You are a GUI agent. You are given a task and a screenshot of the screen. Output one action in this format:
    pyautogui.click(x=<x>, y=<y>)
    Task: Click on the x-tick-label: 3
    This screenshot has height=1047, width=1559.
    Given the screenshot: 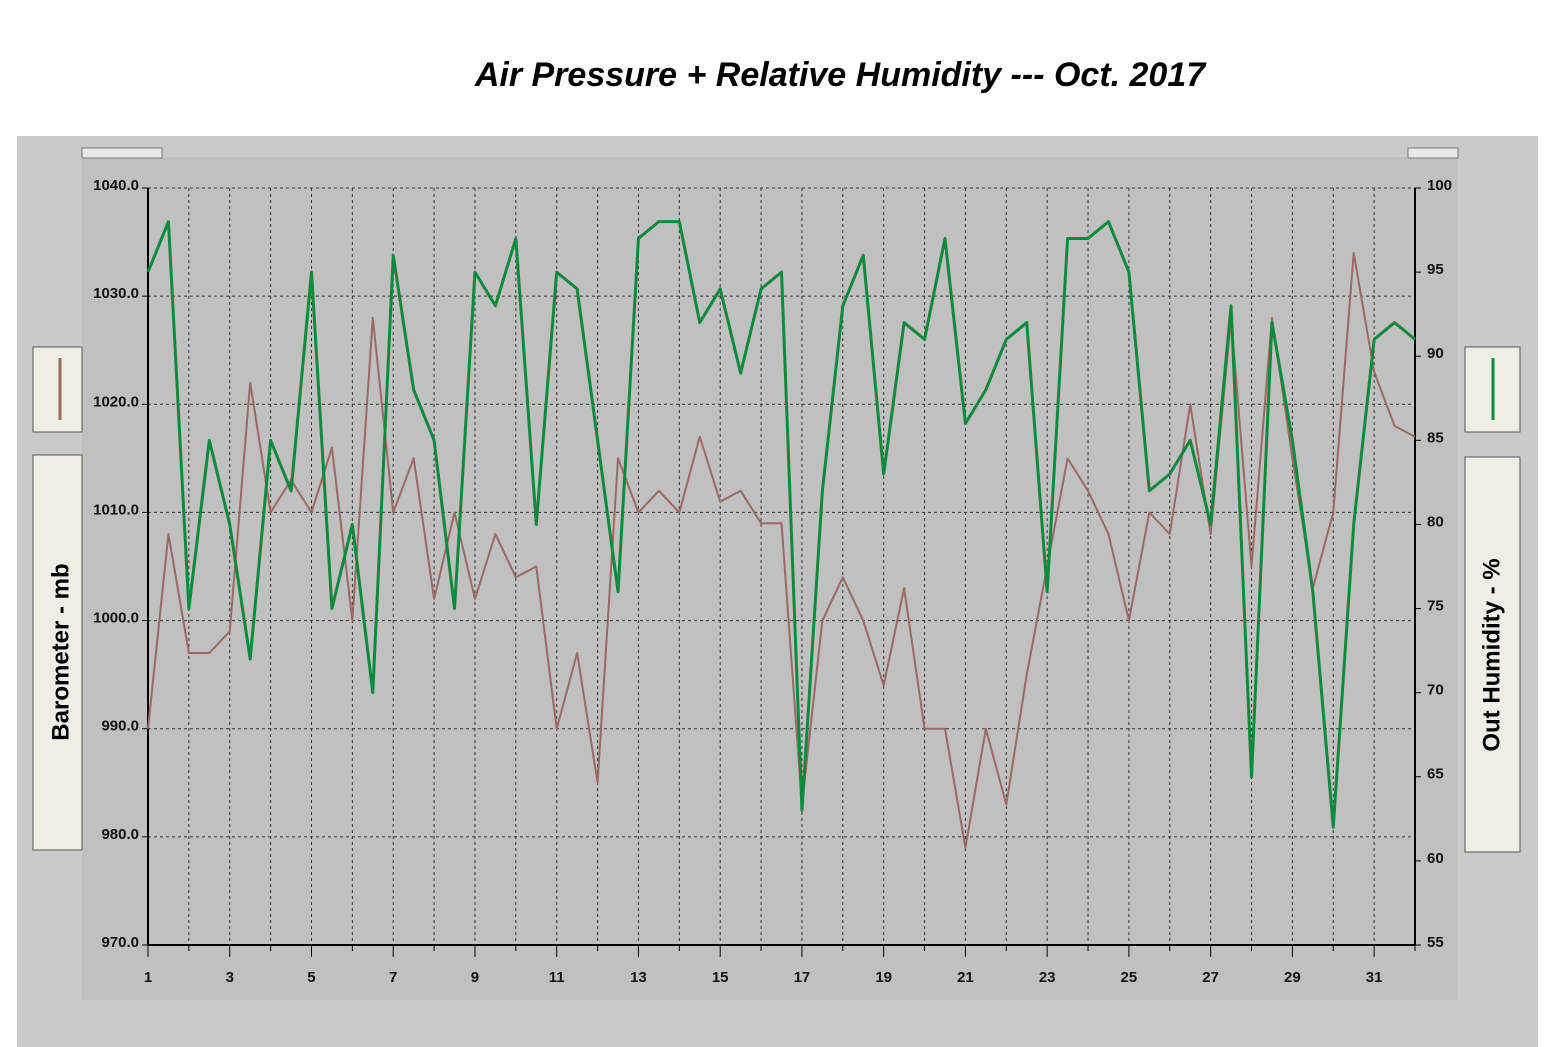 What is the action you would take?
    pyautogui.click(x=230, y=977)
    